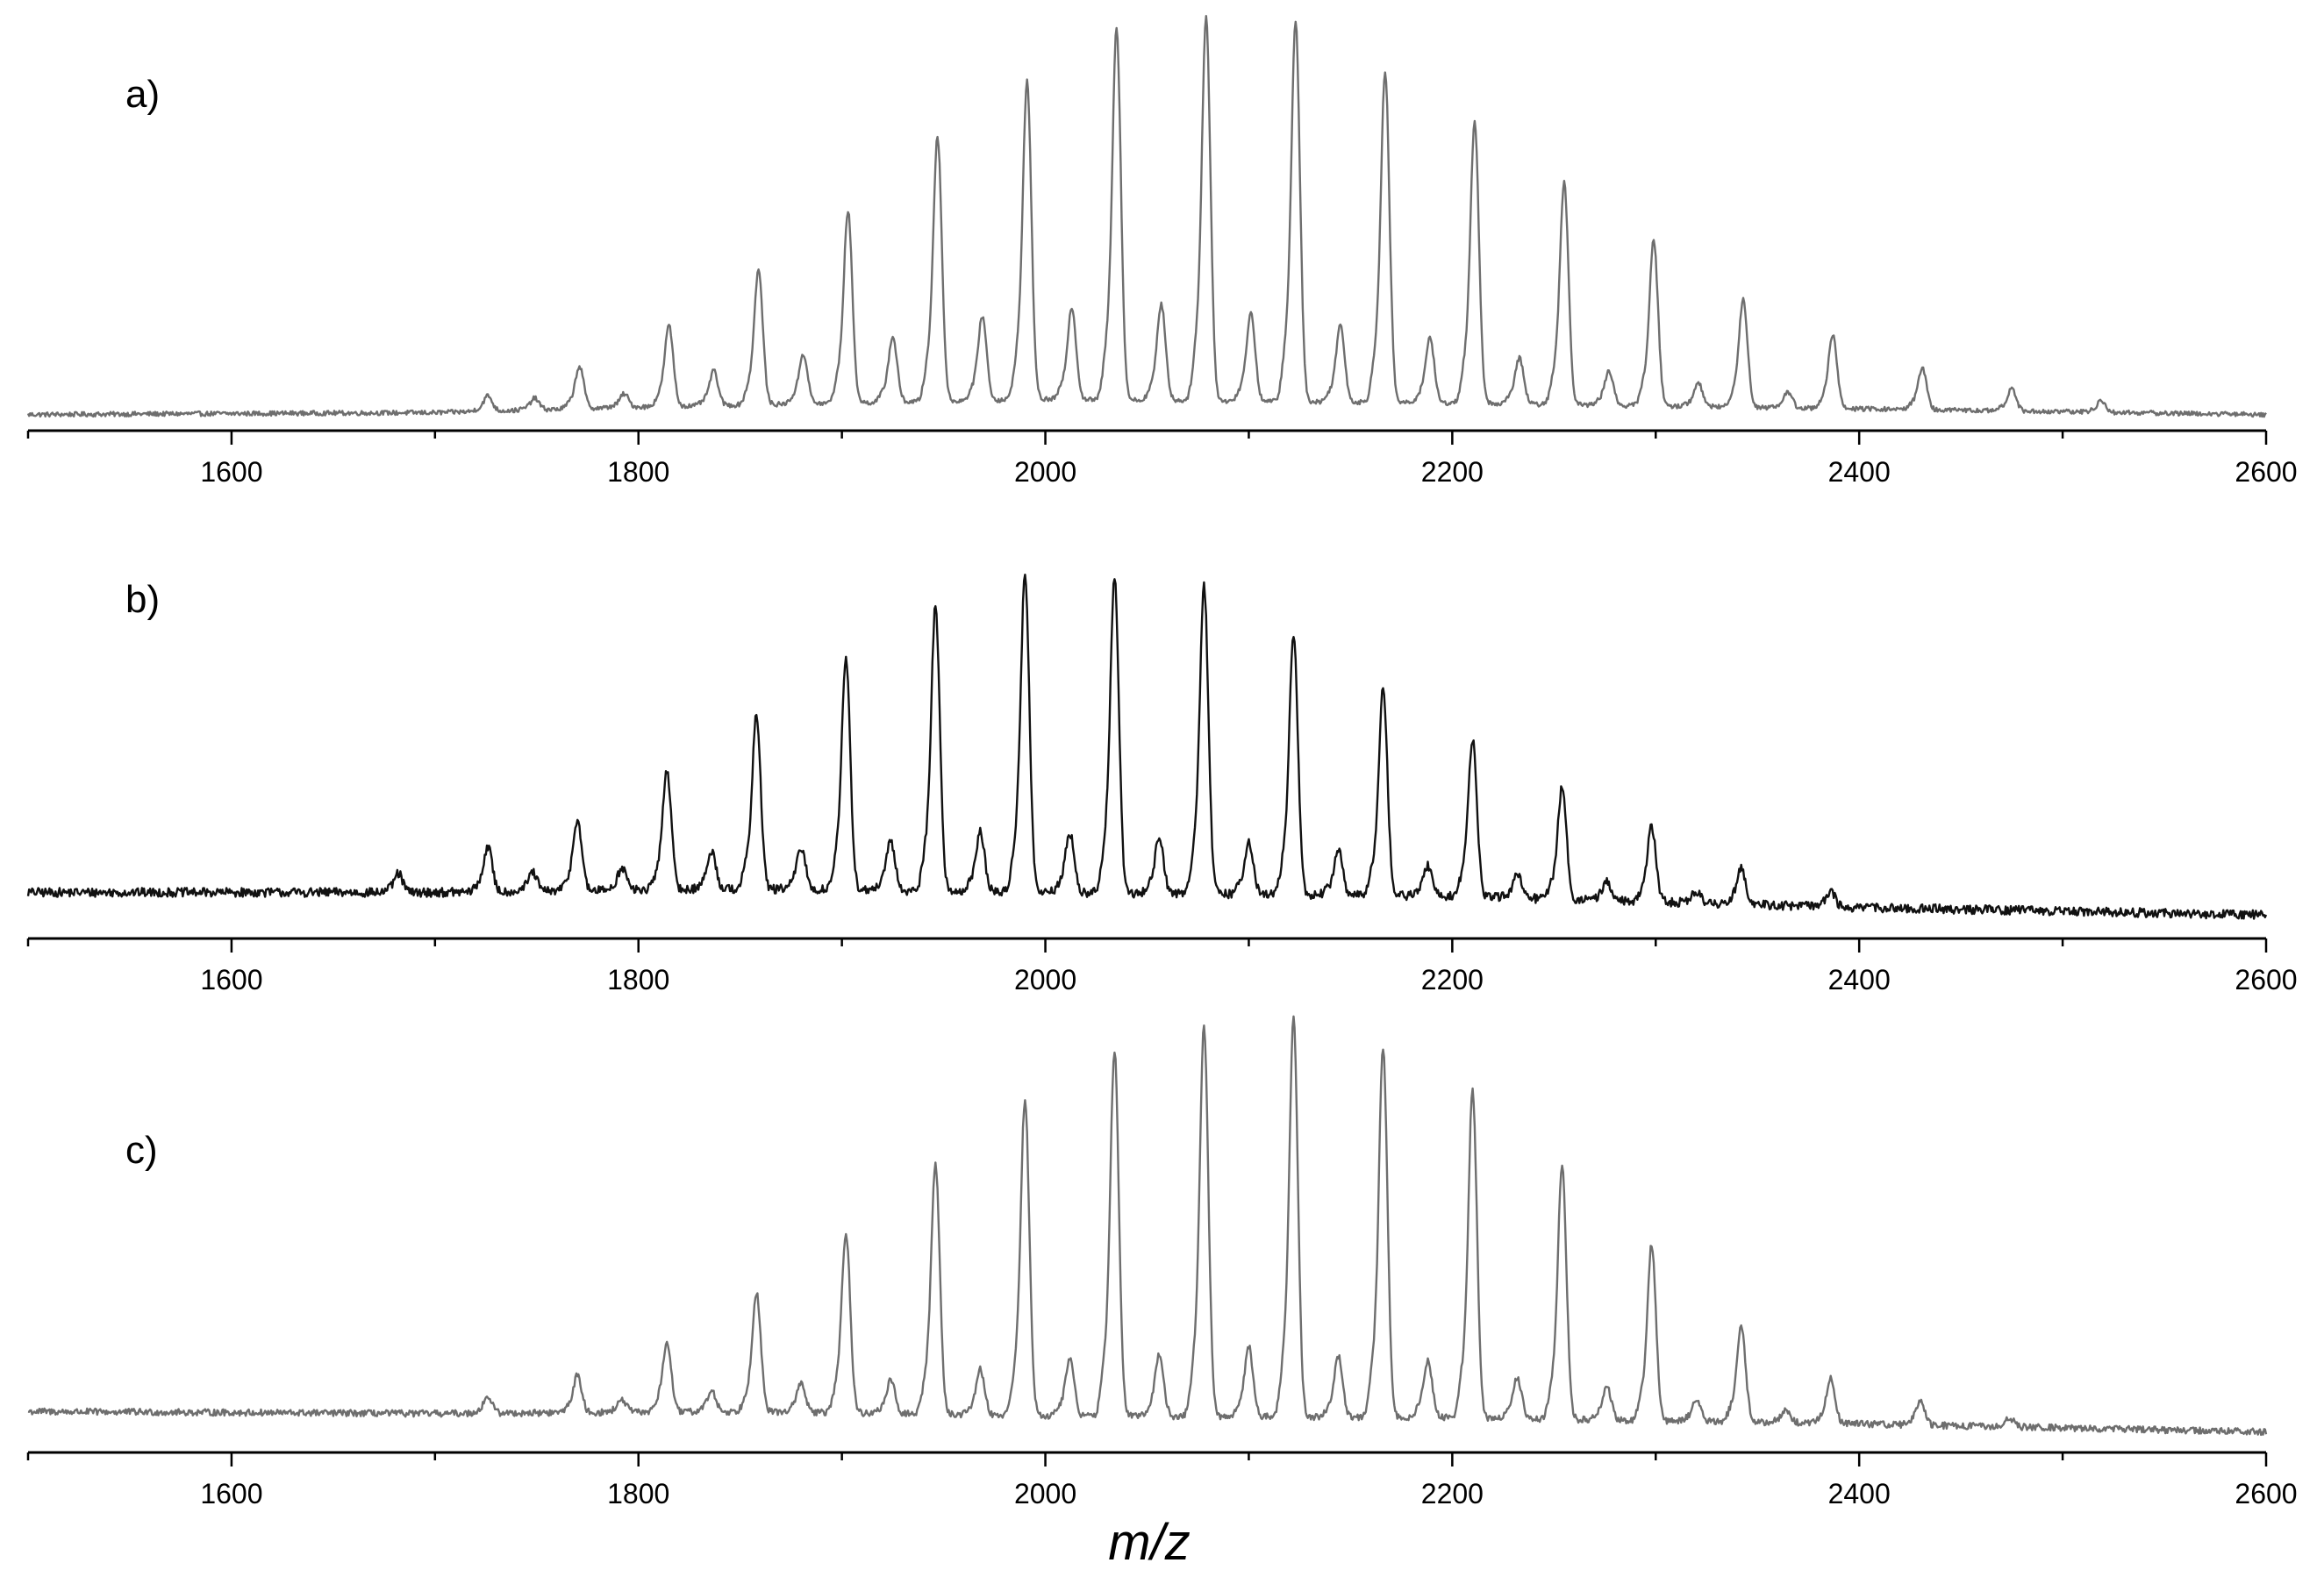 The width and height of the screenshot is (2324, 1570). What do you see at coordinates (142, 599) in the screenshot?
I see `panel-label: b)` at bounding box center [142, 599].